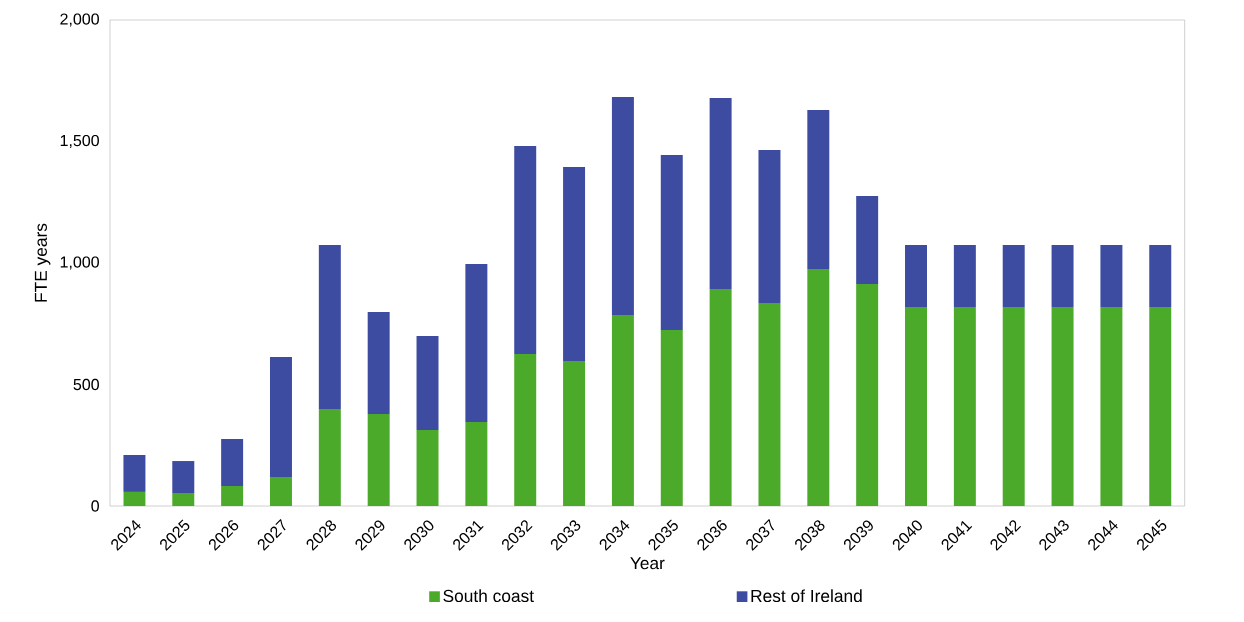  I want to click on y-tick-label: 1,000, so click(79, 263).